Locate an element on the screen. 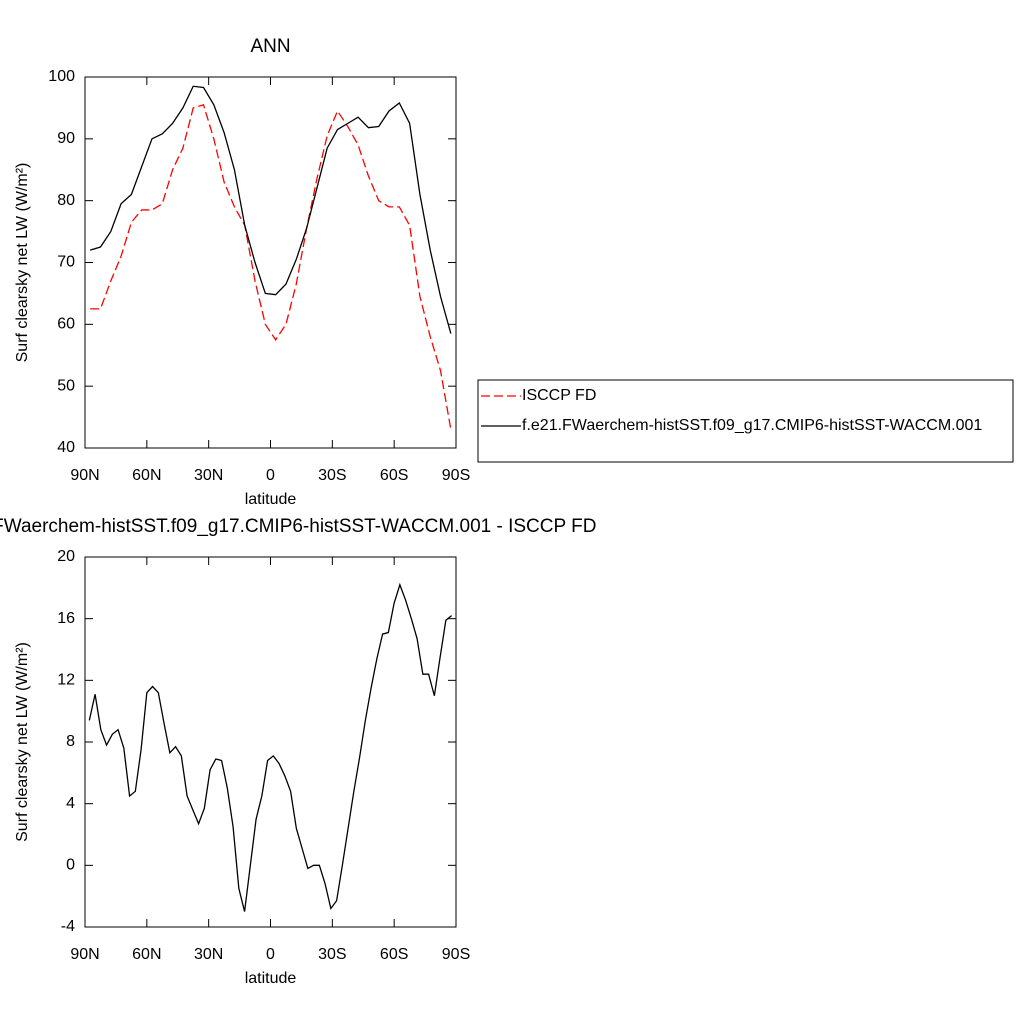 The image size is (1024, 1024). y-tick-label: 90 is located at coordinates (66, 138).